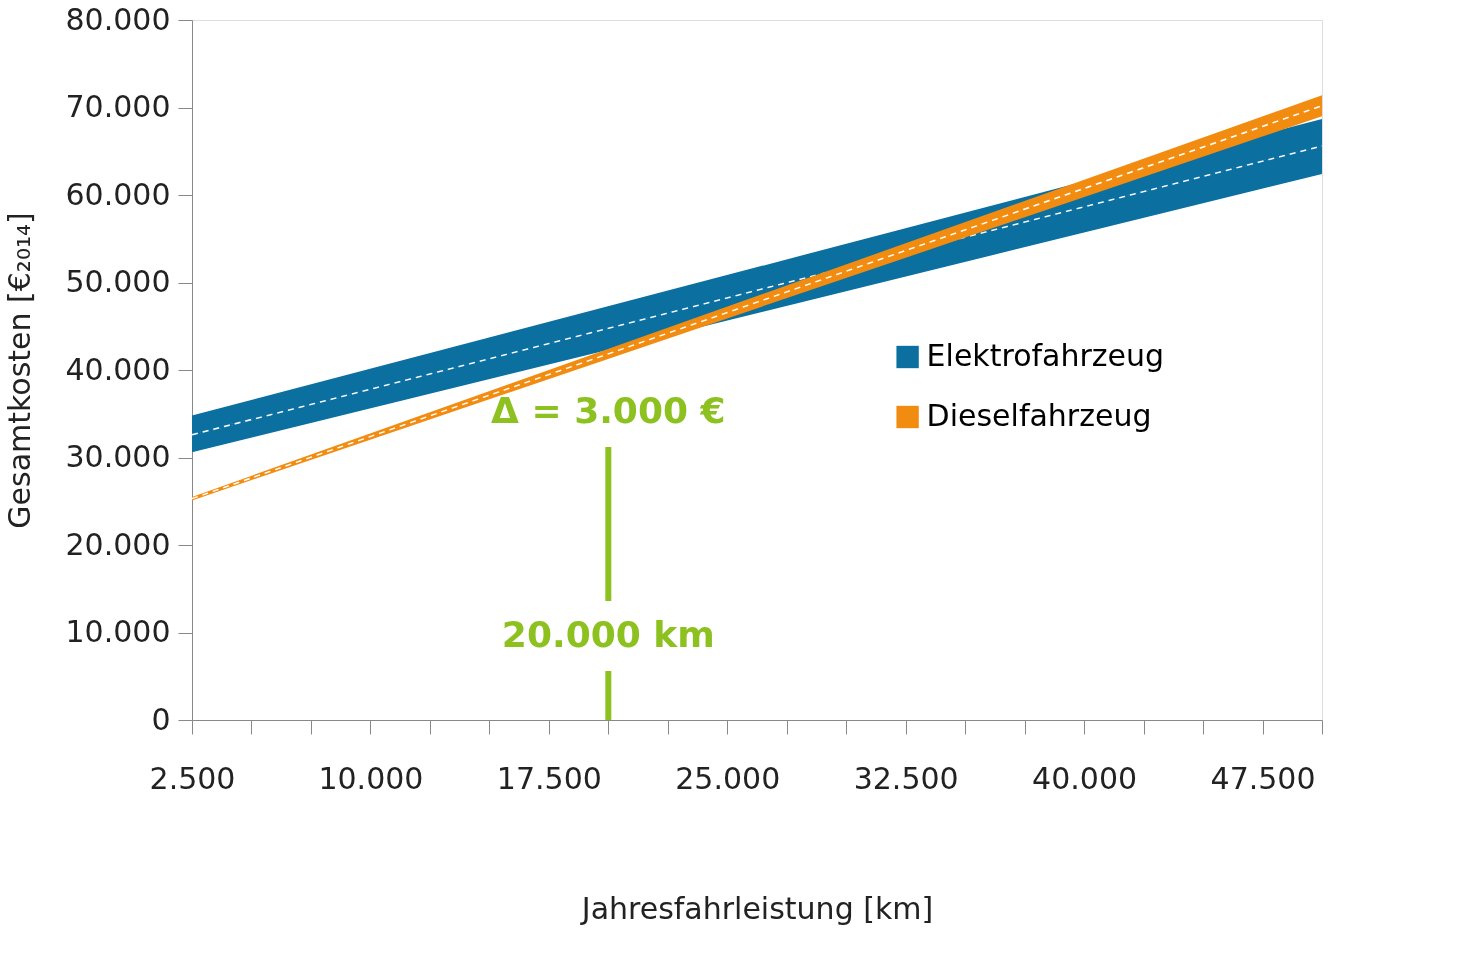 This screenshot has width=1464, height=963. Describe the element at coordinates (608, 410) in the screenshot. I see `annotation: Δ = 3.000 €` at that location.